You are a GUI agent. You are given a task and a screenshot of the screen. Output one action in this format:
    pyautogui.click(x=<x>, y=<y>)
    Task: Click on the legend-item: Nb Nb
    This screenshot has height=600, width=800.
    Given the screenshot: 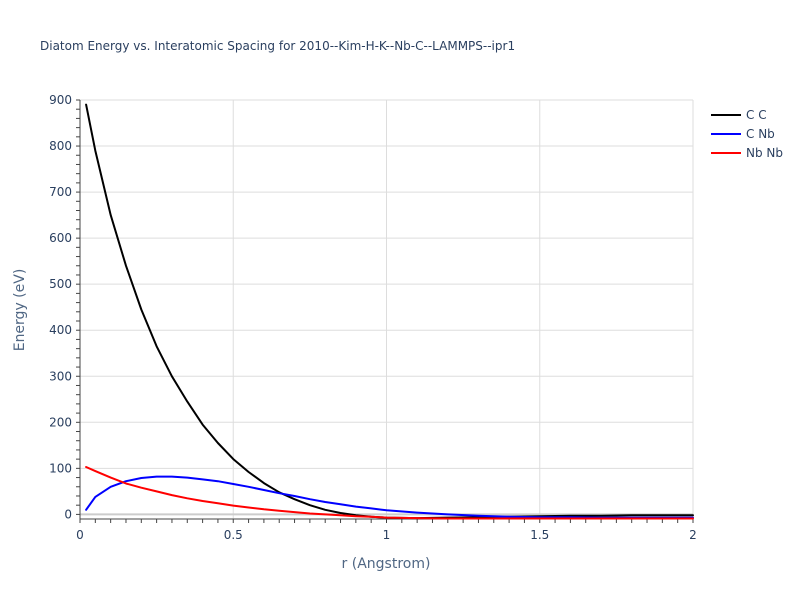 What is the action you would take?
    pyautogui.click(x=747, y=153)
    